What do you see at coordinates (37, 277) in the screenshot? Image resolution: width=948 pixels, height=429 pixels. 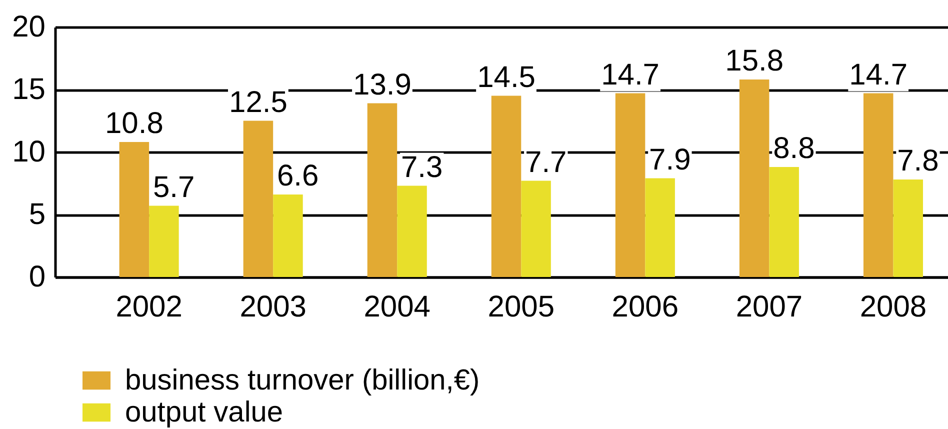 I see `y-tick-label: 0` at bounding box center [37, 277].